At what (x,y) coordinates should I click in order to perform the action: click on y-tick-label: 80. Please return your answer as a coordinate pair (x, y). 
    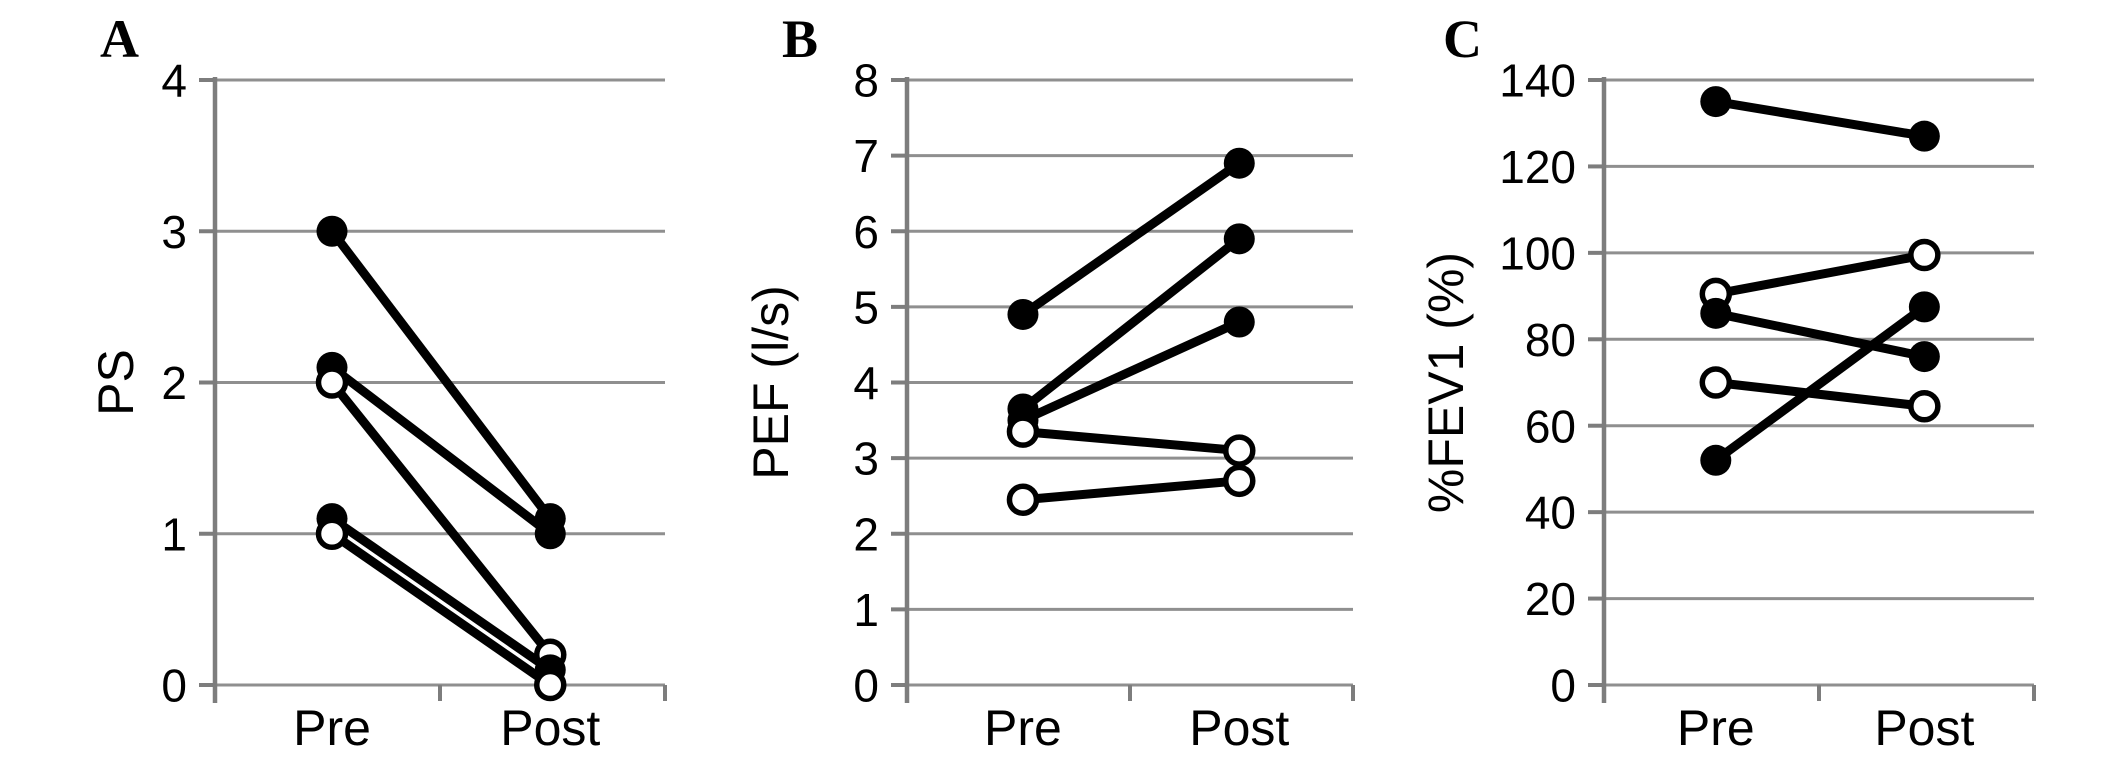
    Looking at the image, I should click on (1550, 340).